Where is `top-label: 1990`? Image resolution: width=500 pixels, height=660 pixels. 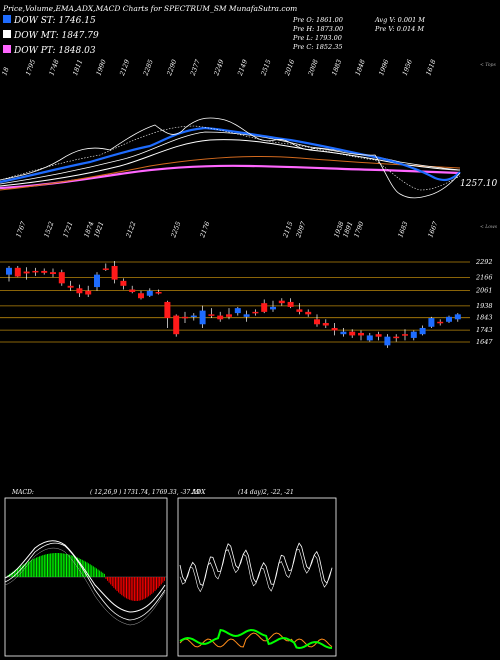
top-label: 1990 is located at coordinates (101, 67).